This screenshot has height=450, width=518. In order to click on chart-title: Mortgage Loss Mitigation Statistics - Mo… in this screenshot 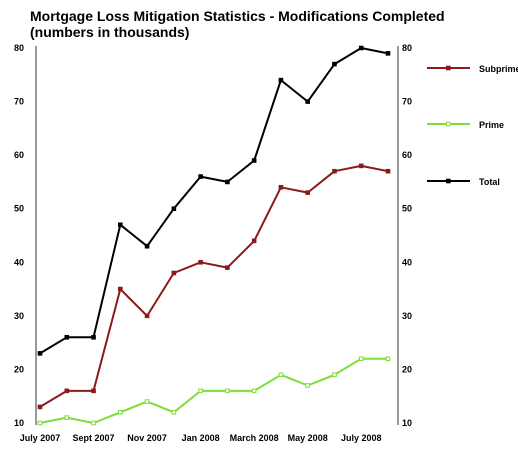, I will do `click(237, 16)`.